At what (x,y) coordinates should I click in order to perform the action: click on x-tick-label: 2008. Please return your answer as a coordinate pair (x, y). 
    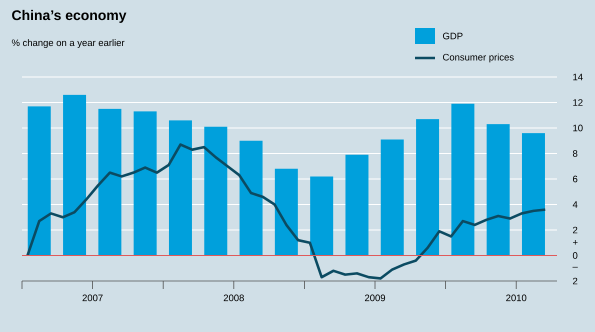
    Looking at the image, I should click on (234, 298).